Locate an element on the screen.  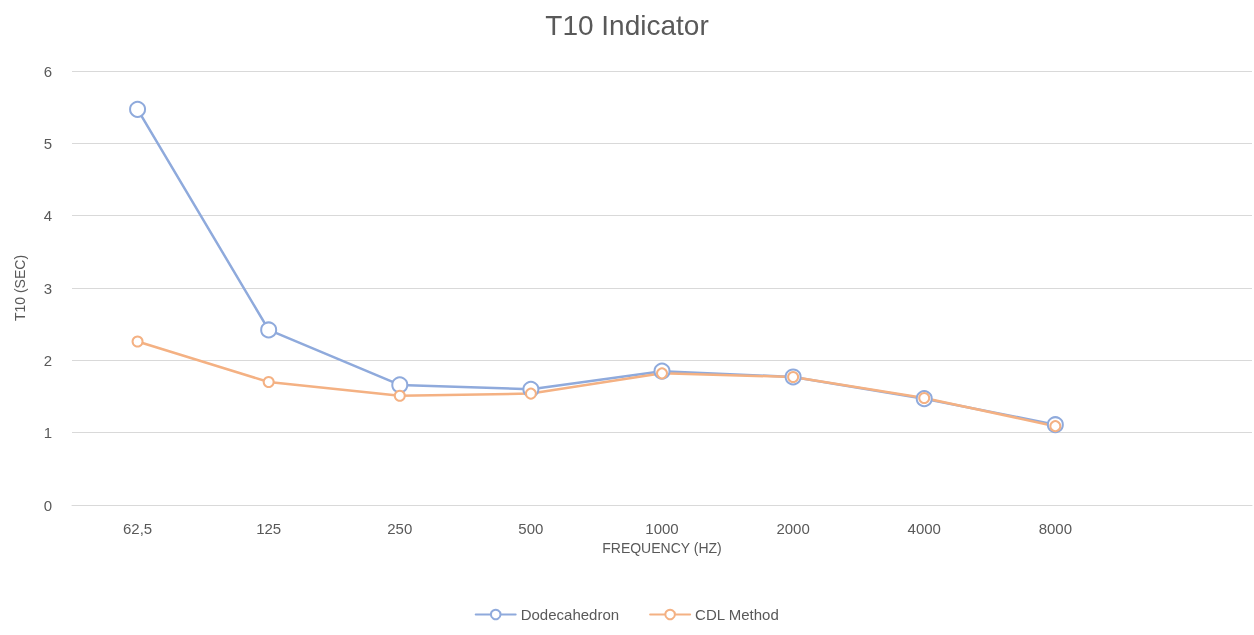
x-tick-label: 8000 is located at coordinates (1055, 528).